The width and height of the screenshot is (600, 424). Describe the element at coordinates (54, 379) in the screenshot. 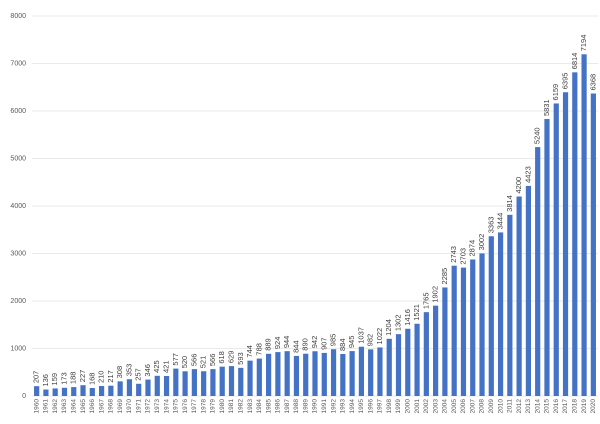

I see `value-label: 159` at that location.